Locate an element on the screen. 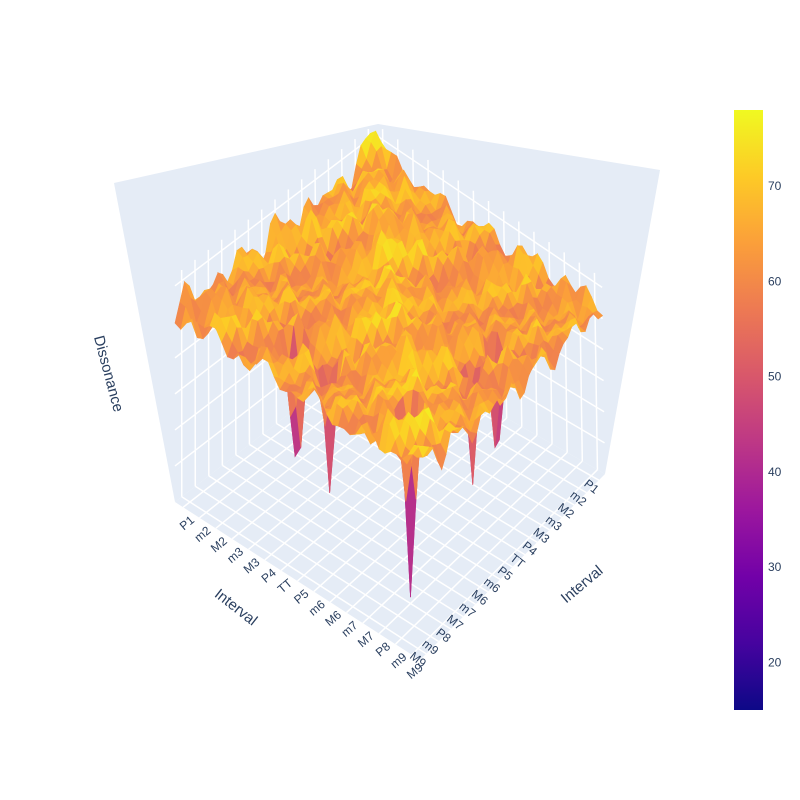  y-tick-label: P5 is located at coordinates (301, 596).